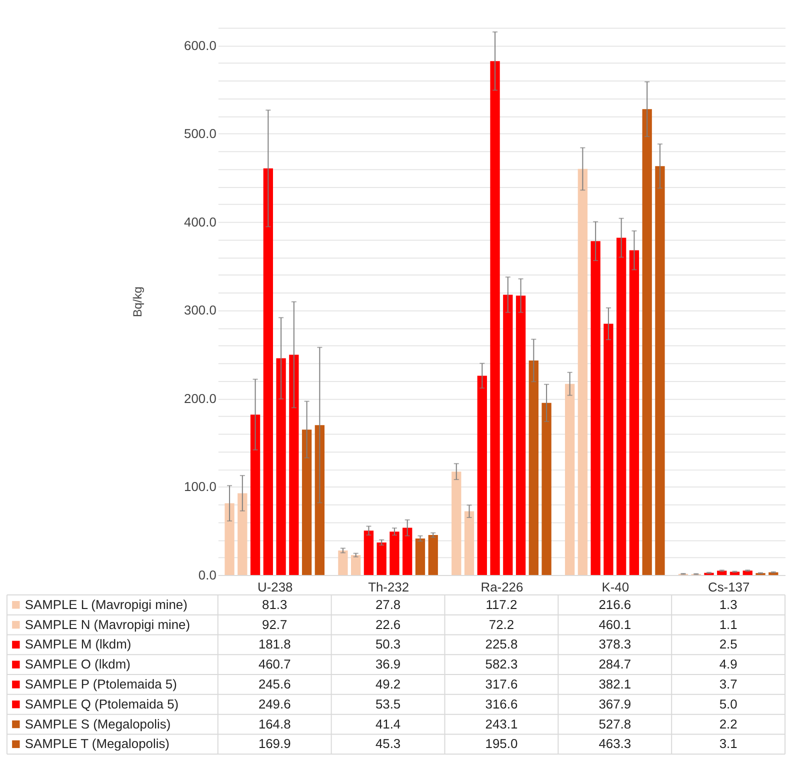 This screenshot has height=767, width=790. I want to click on data-label: 49.2, so click(388, 684).